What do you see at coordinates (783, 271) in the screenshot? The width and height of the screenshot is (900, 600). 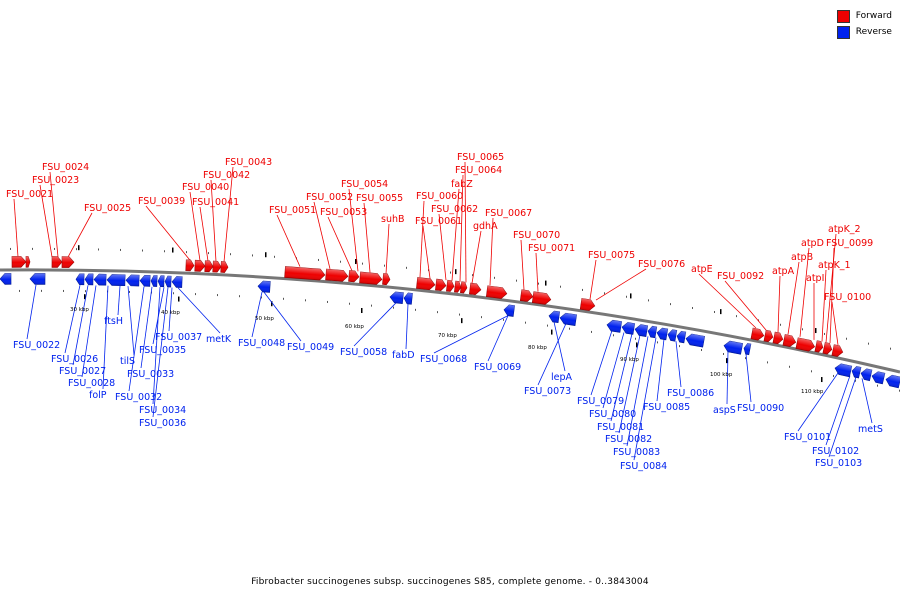 I see `forward-gene-label: atpA` at bounding box center [783, 271].